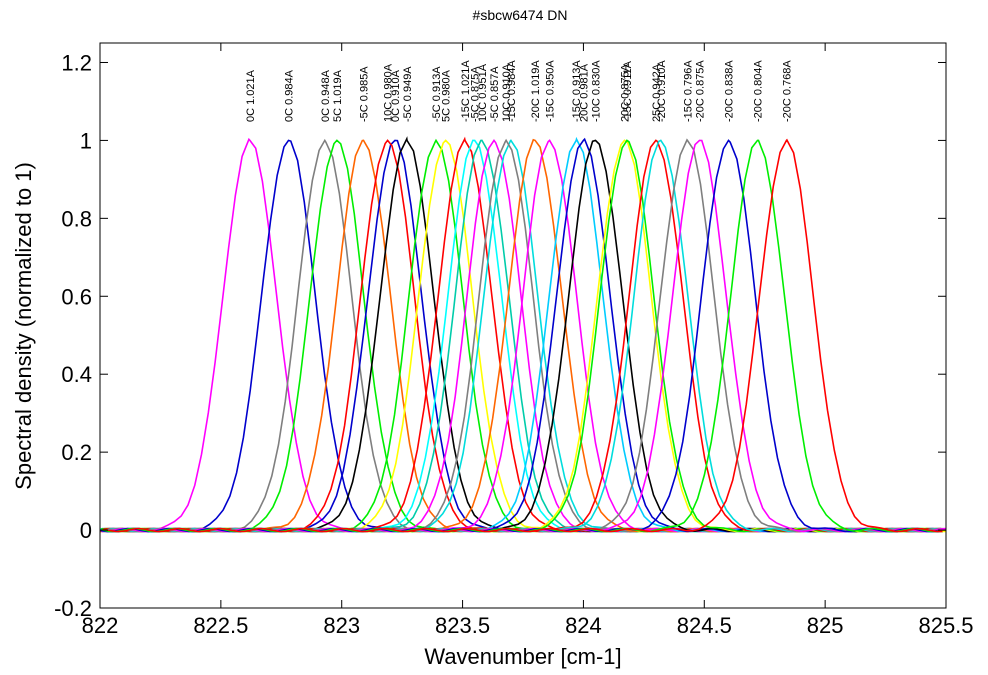 This screenshot has width=988, height=675. Describe the element at coordinates (700, 91) in the screenshot. I see `peak-label: -20C 0.875A` at that location.